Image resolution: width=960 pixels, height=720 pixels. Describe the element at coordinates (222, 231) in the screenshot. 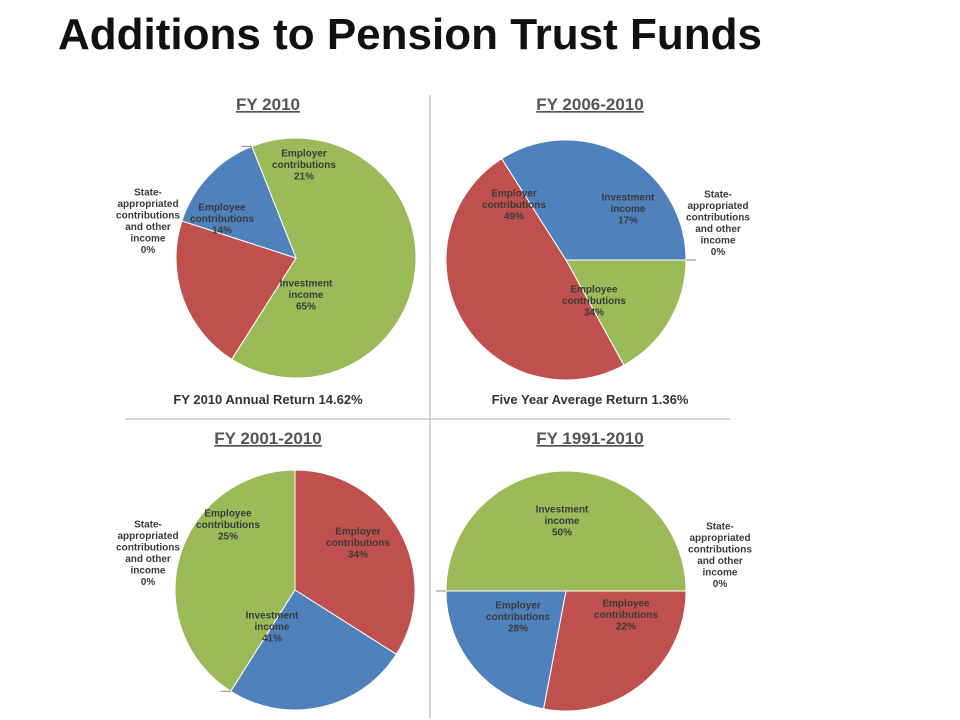

I see `slice-label-line: 14%` at that location.